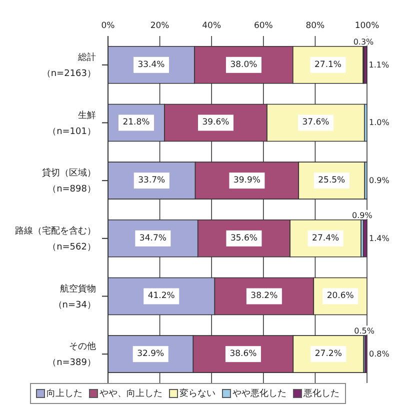  What do you see at coordinates (246, 181) in the screenshot?
I see `data-label: 39.9%` at bounding box center [246, 181].